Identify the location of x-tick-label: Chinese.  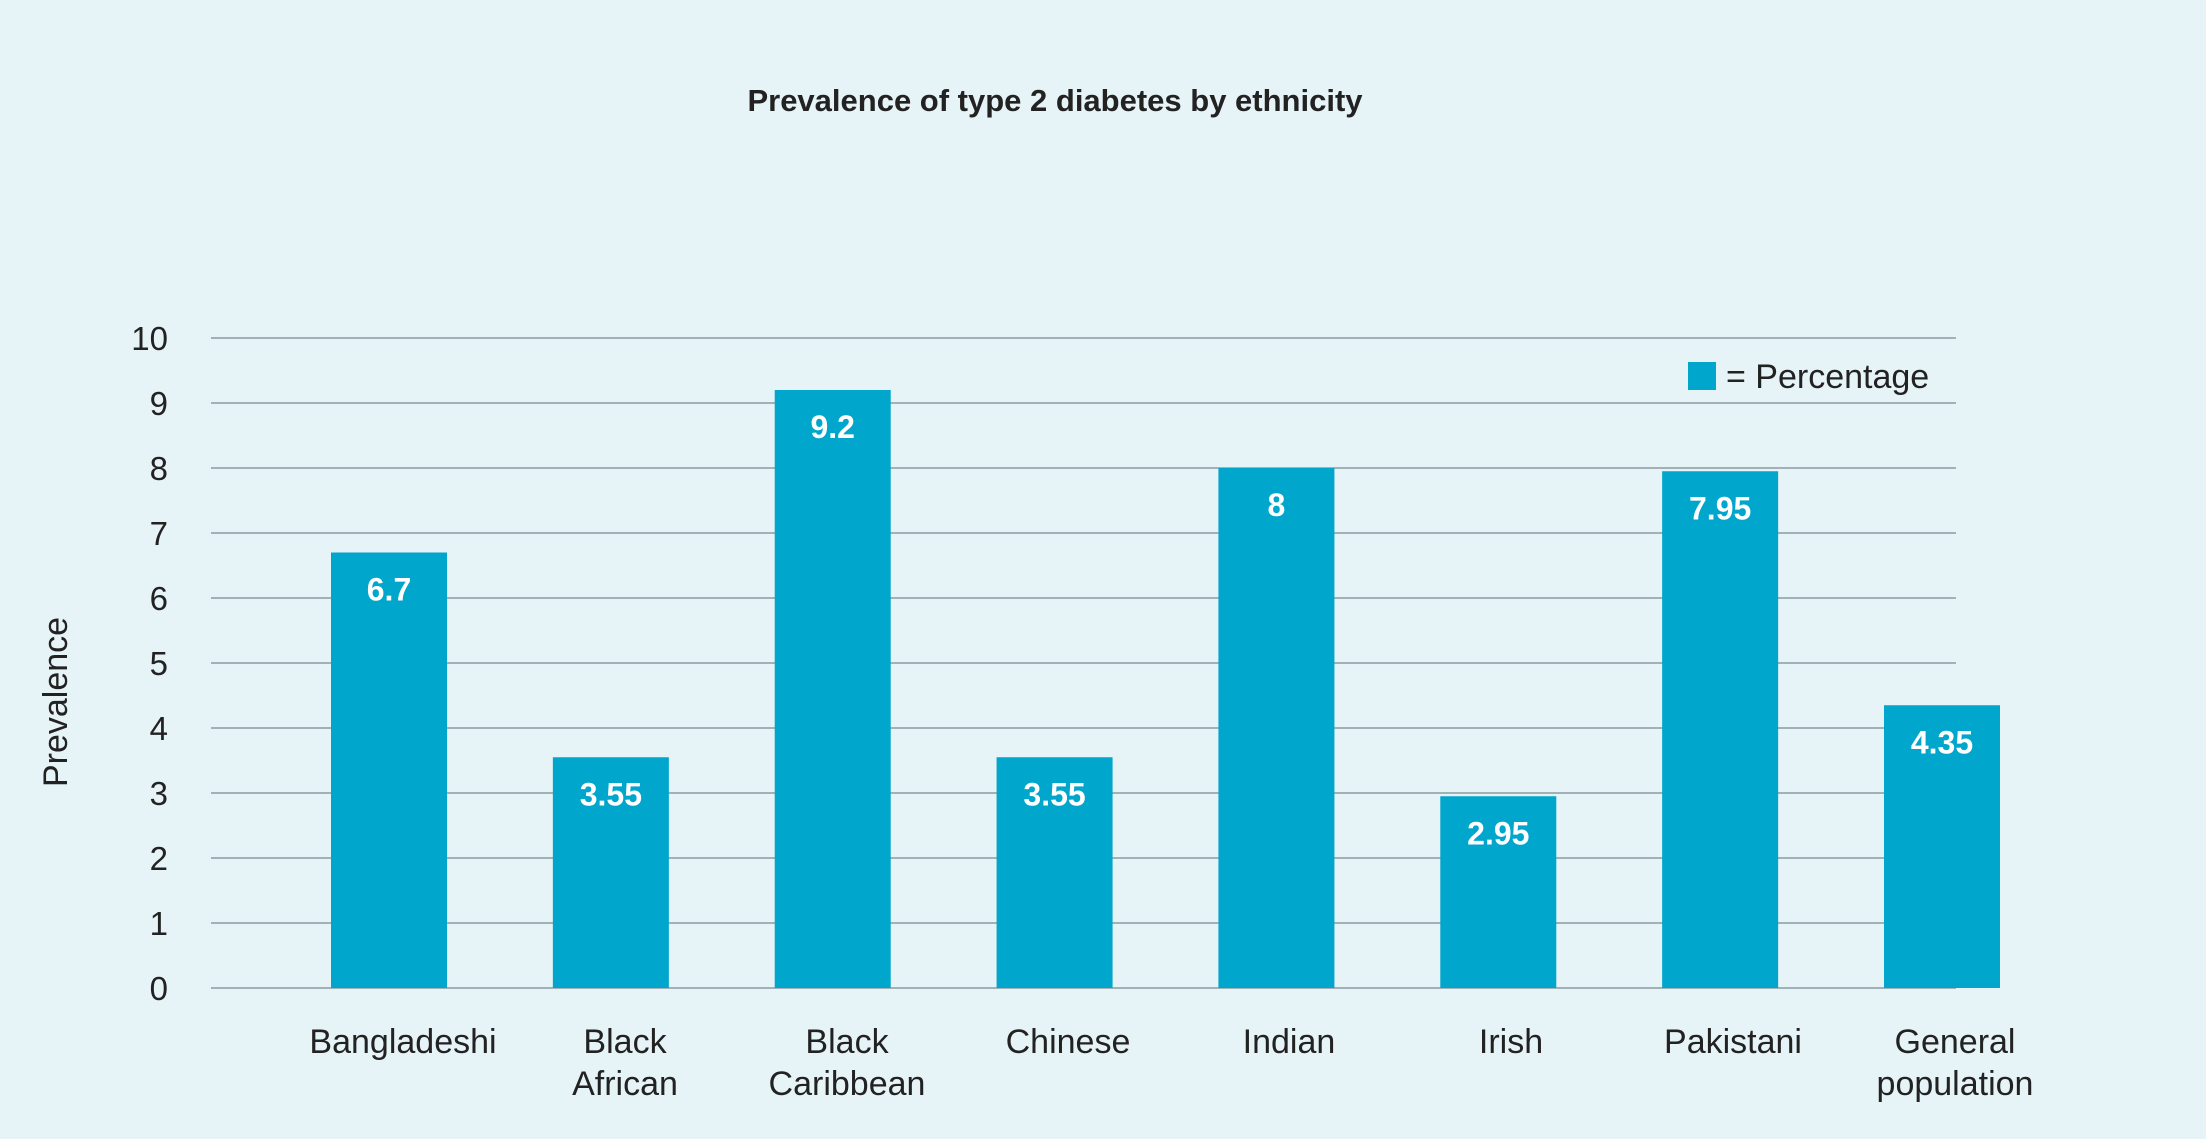
(1068, 1042).